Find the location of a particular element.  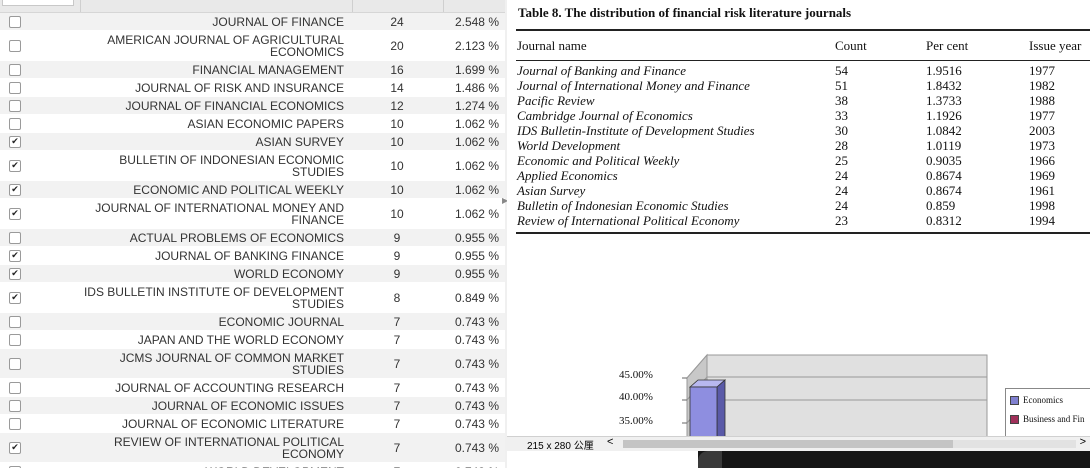

table-row: ASIAN ECONOMIC PAPERS 10 1.062 % is located at coordinates (252, 124).